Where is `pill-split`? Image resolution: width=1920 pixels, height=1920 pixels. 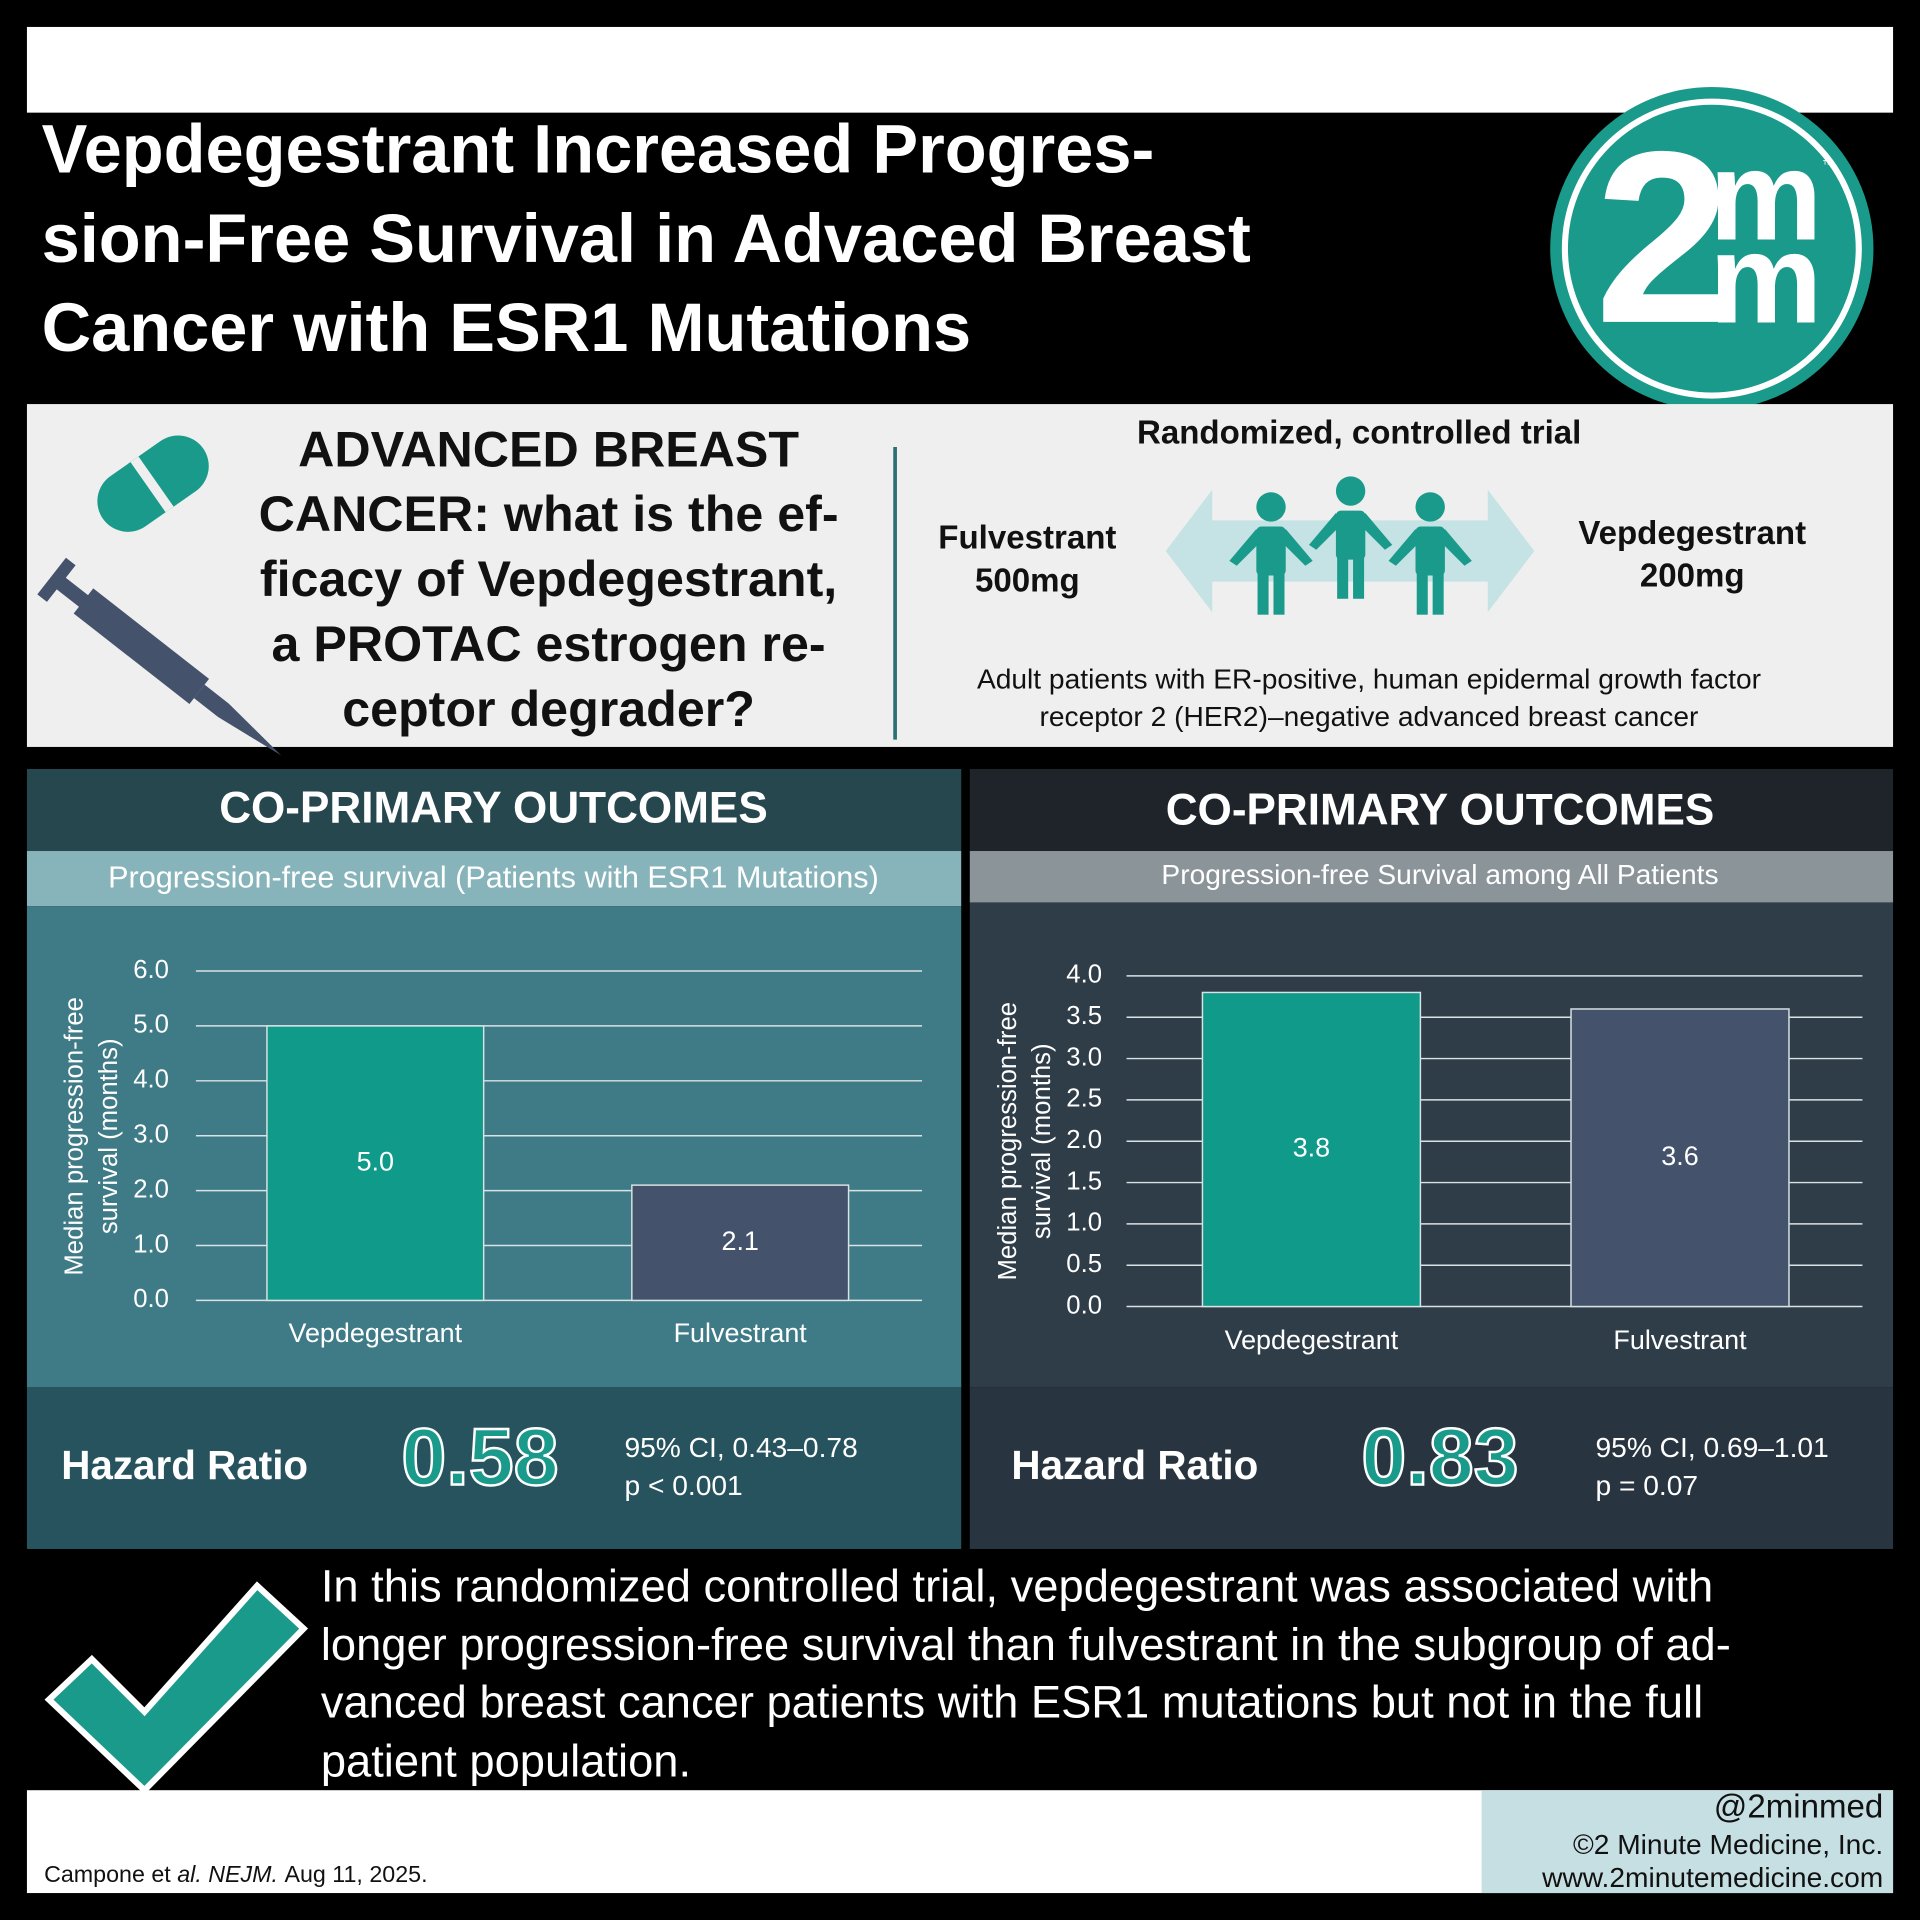
pill-split is located at coordinates (152, 484).